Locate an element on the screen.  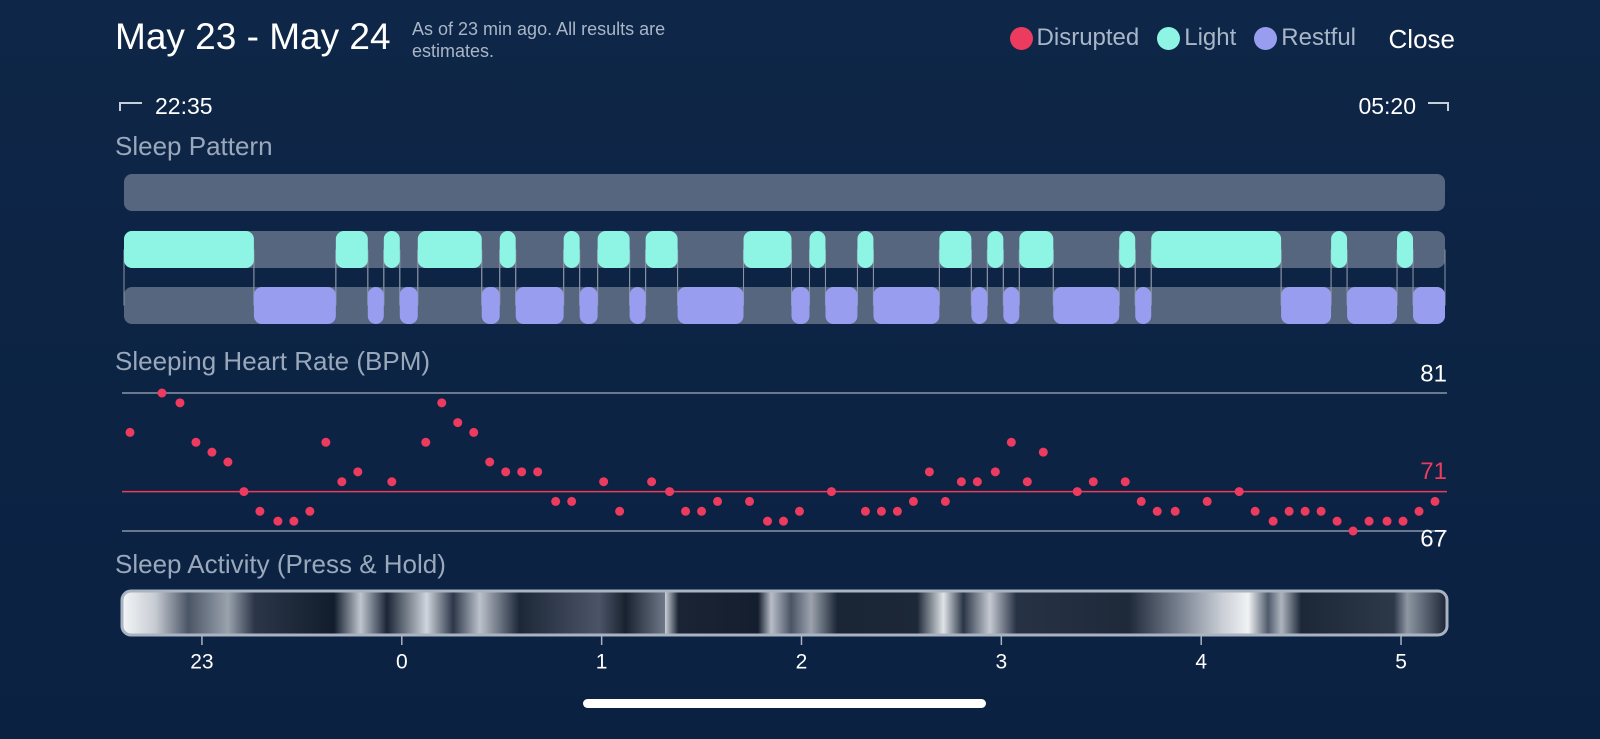
y-tick-label: 81 is located at coordinates (1433, 373).